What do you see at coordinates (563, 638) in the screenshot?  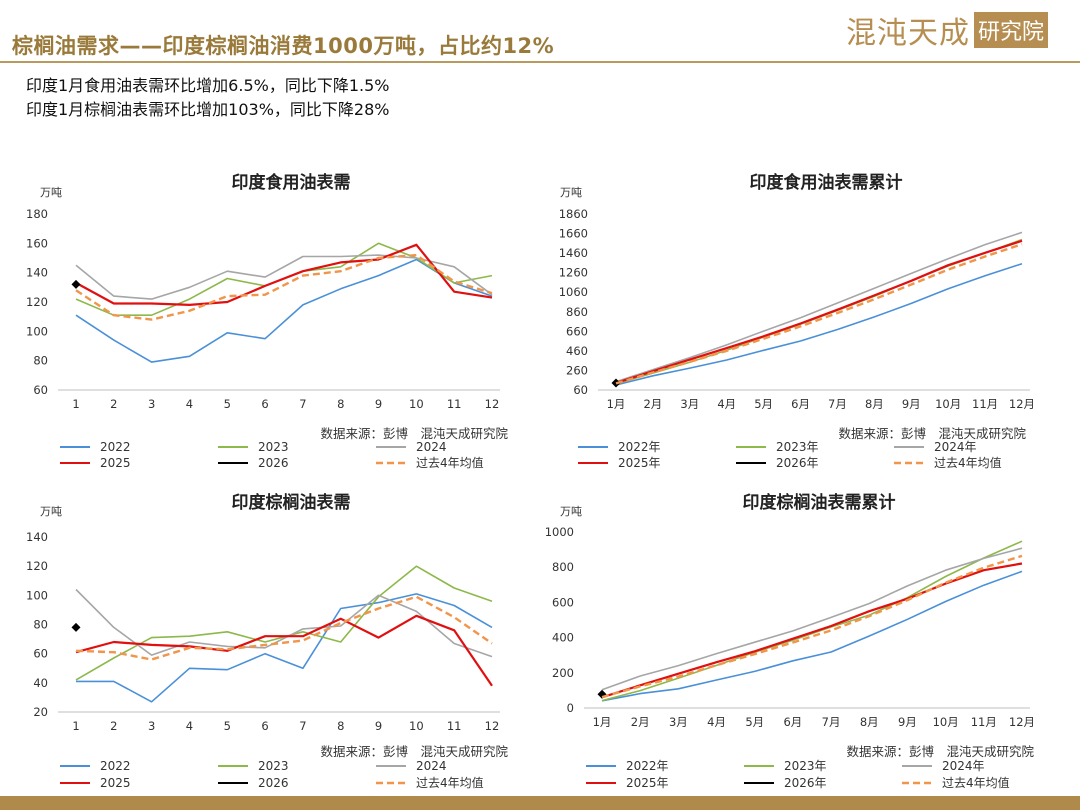 I see `y-tick-label: 400` at bounding box center [563, 638].